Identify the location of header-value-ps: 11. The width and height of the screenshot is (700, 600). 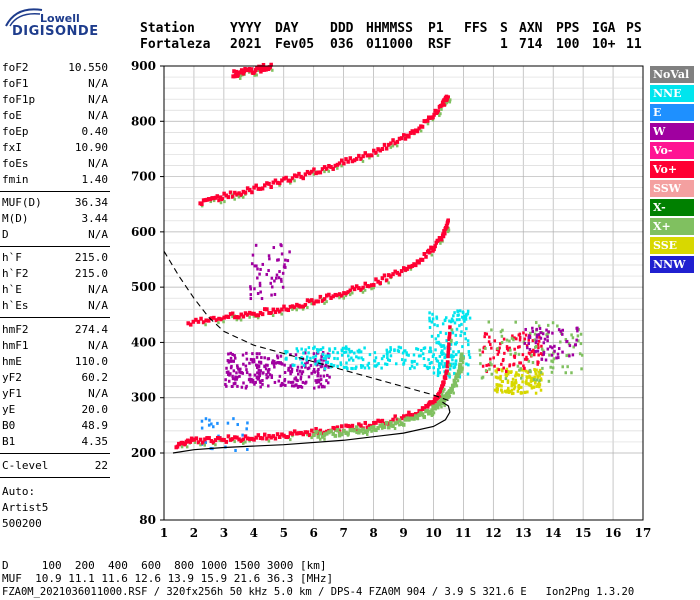
(634, 44).